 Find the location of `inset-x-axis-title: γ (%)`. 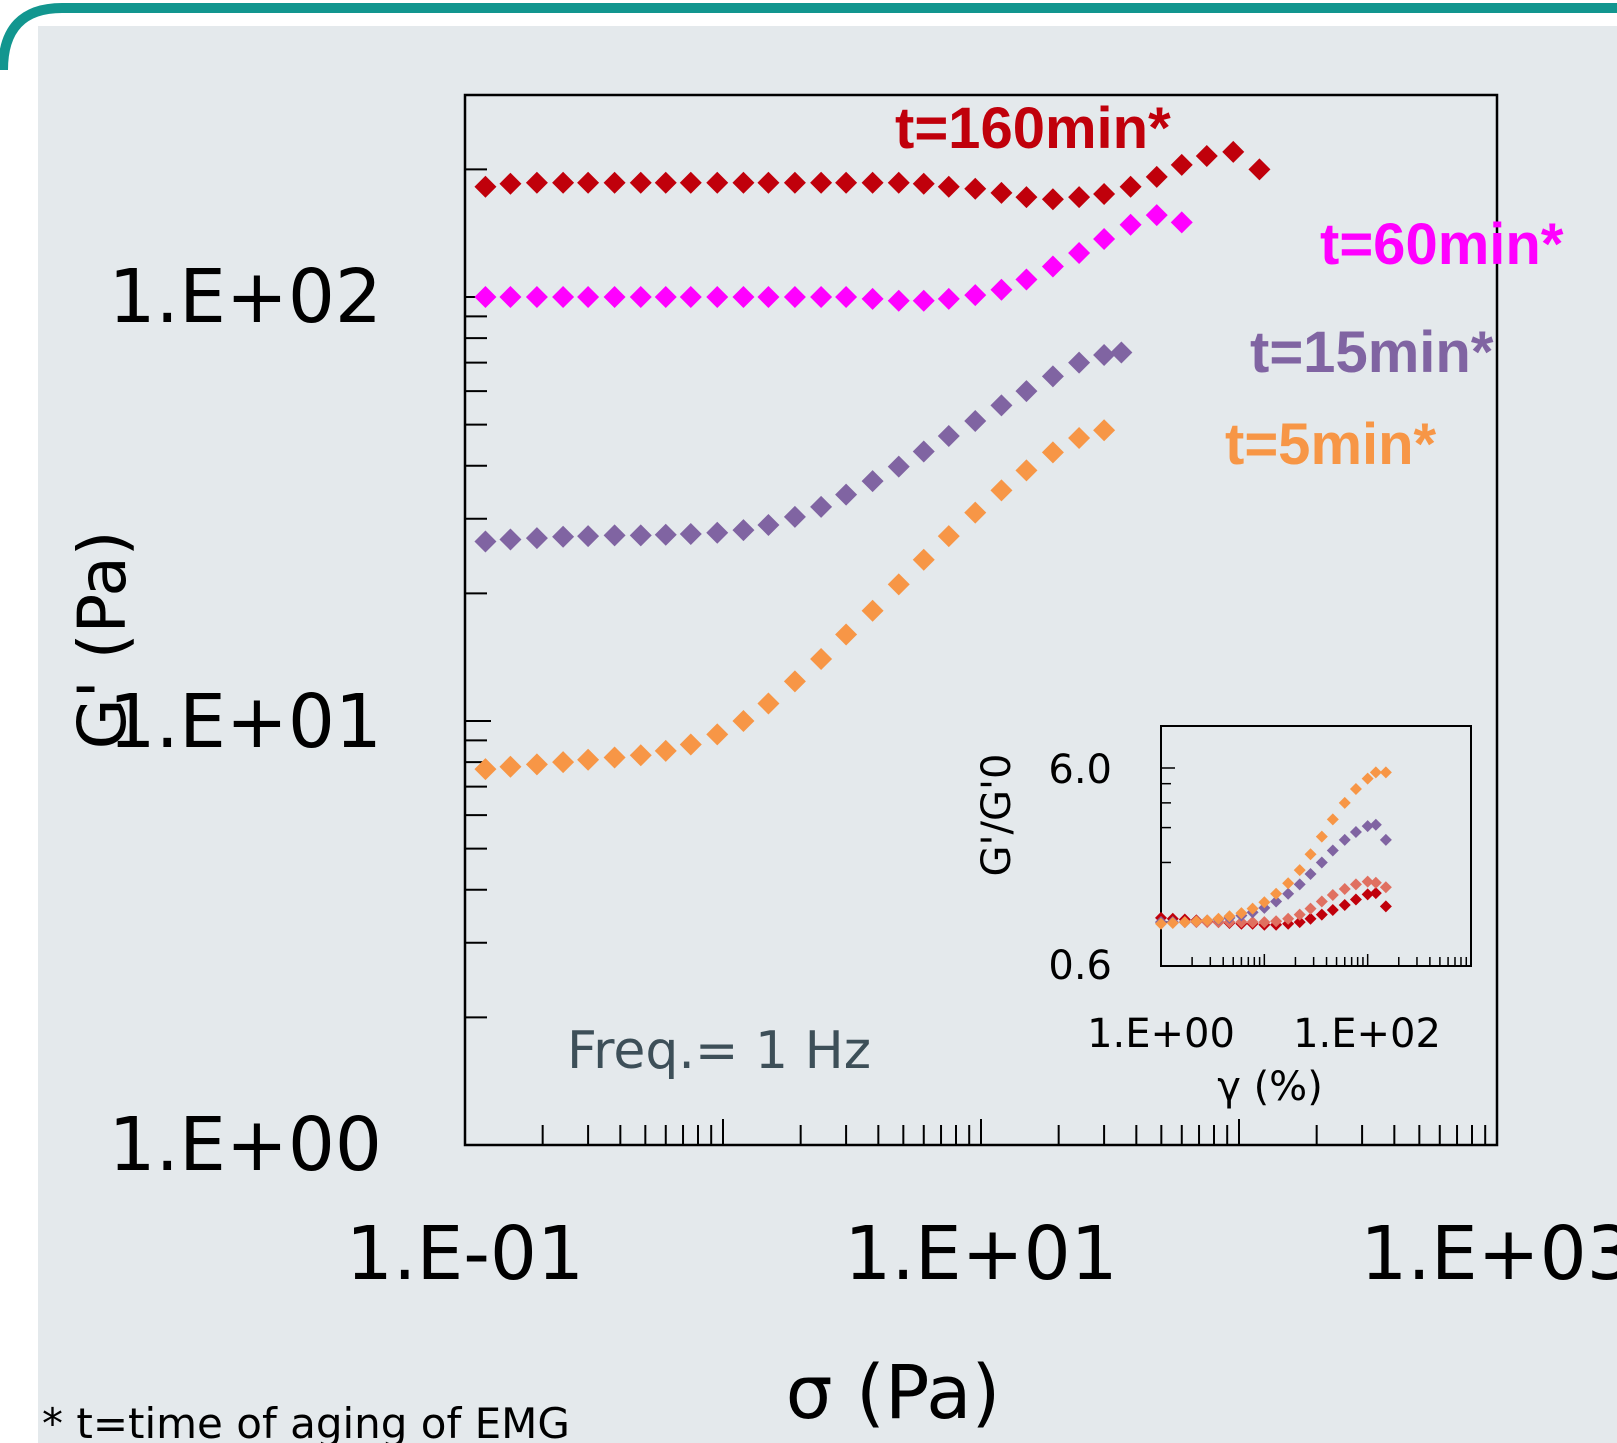

inset-x-axis-title: γ (%) is located at coordinates (1270, 1087).